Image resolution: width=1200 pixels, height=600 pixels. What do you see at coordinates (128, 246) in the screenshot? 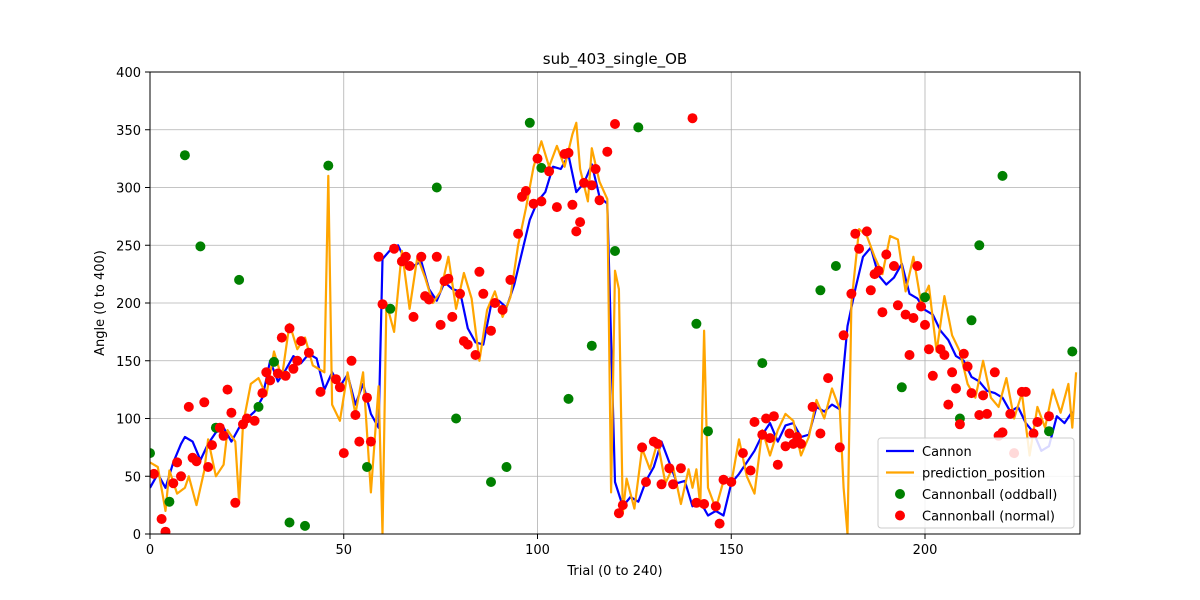
I see `y-tick-label: 250` at bounding box center [128, 246].